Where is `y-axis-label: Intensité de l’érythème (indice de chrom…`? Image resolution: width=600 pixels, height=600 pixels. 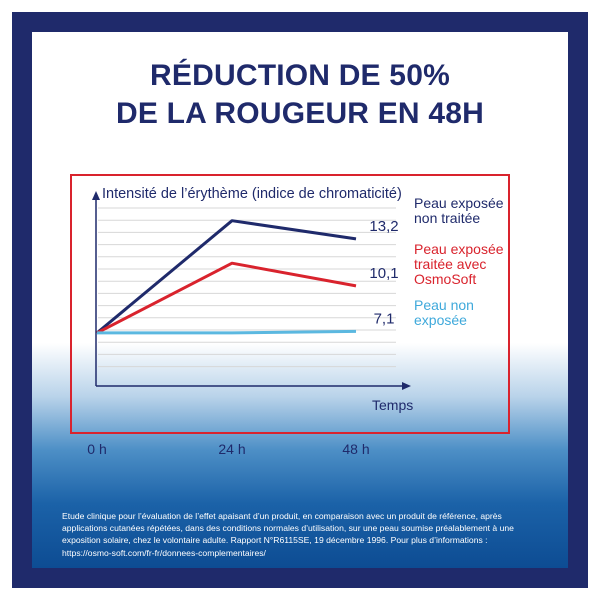
y-axis-label: Intensité de l’érythème (indice de chrom… is located at coordinates (252, 194).